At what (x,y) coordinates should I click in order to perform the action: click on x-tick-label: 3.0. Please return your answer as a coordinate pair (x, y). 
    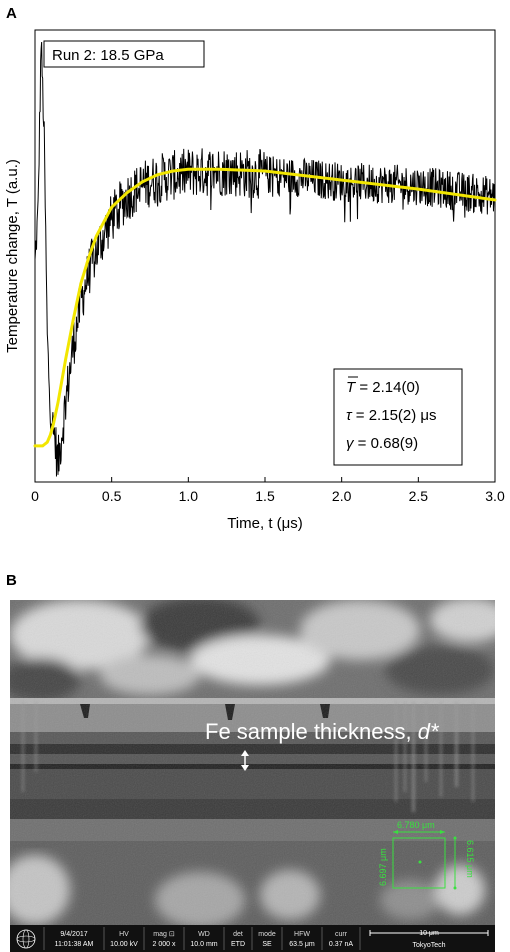
    Looking at the image, I should click on (495, 496).